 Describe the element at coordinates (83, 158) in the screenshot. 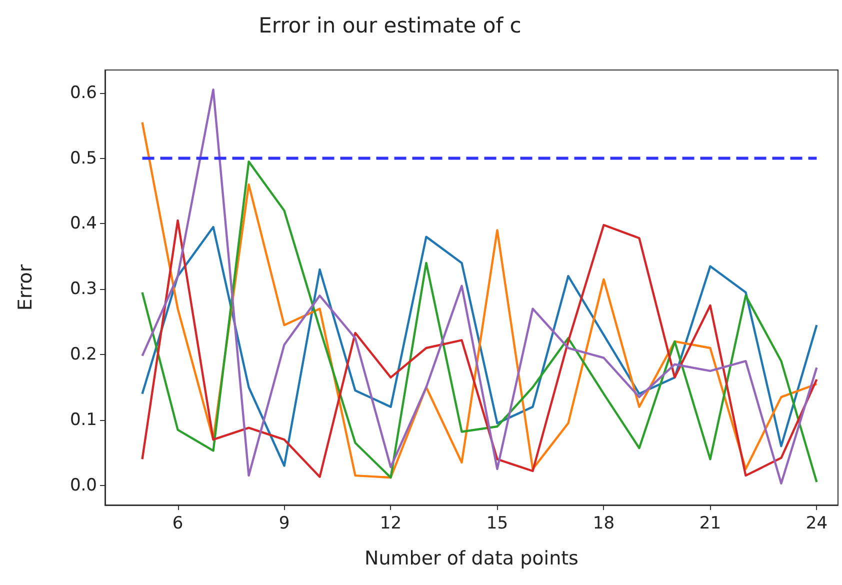

I see `y-tick-label: 0.5` at that location.